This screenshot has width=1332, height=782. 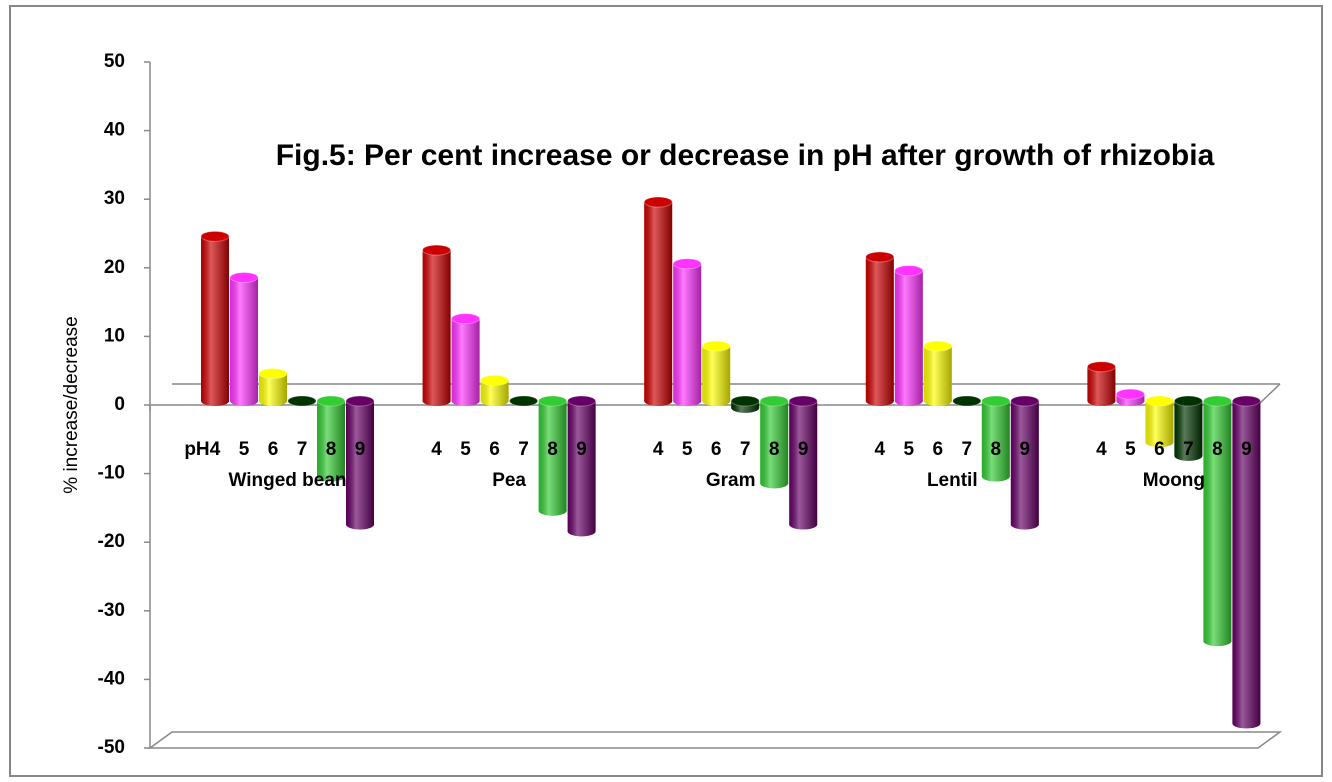 What do you see at coordinates (509, 480) in the screenshot?
I see `x-tick-label: Pea` at bounding box center [509, 480].